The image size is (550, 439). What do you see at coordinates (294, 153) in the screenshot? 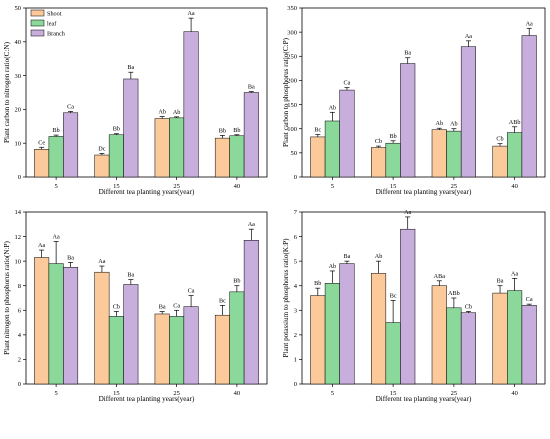
I see `y-tick-label: 50` at bounding box center [294, 153].